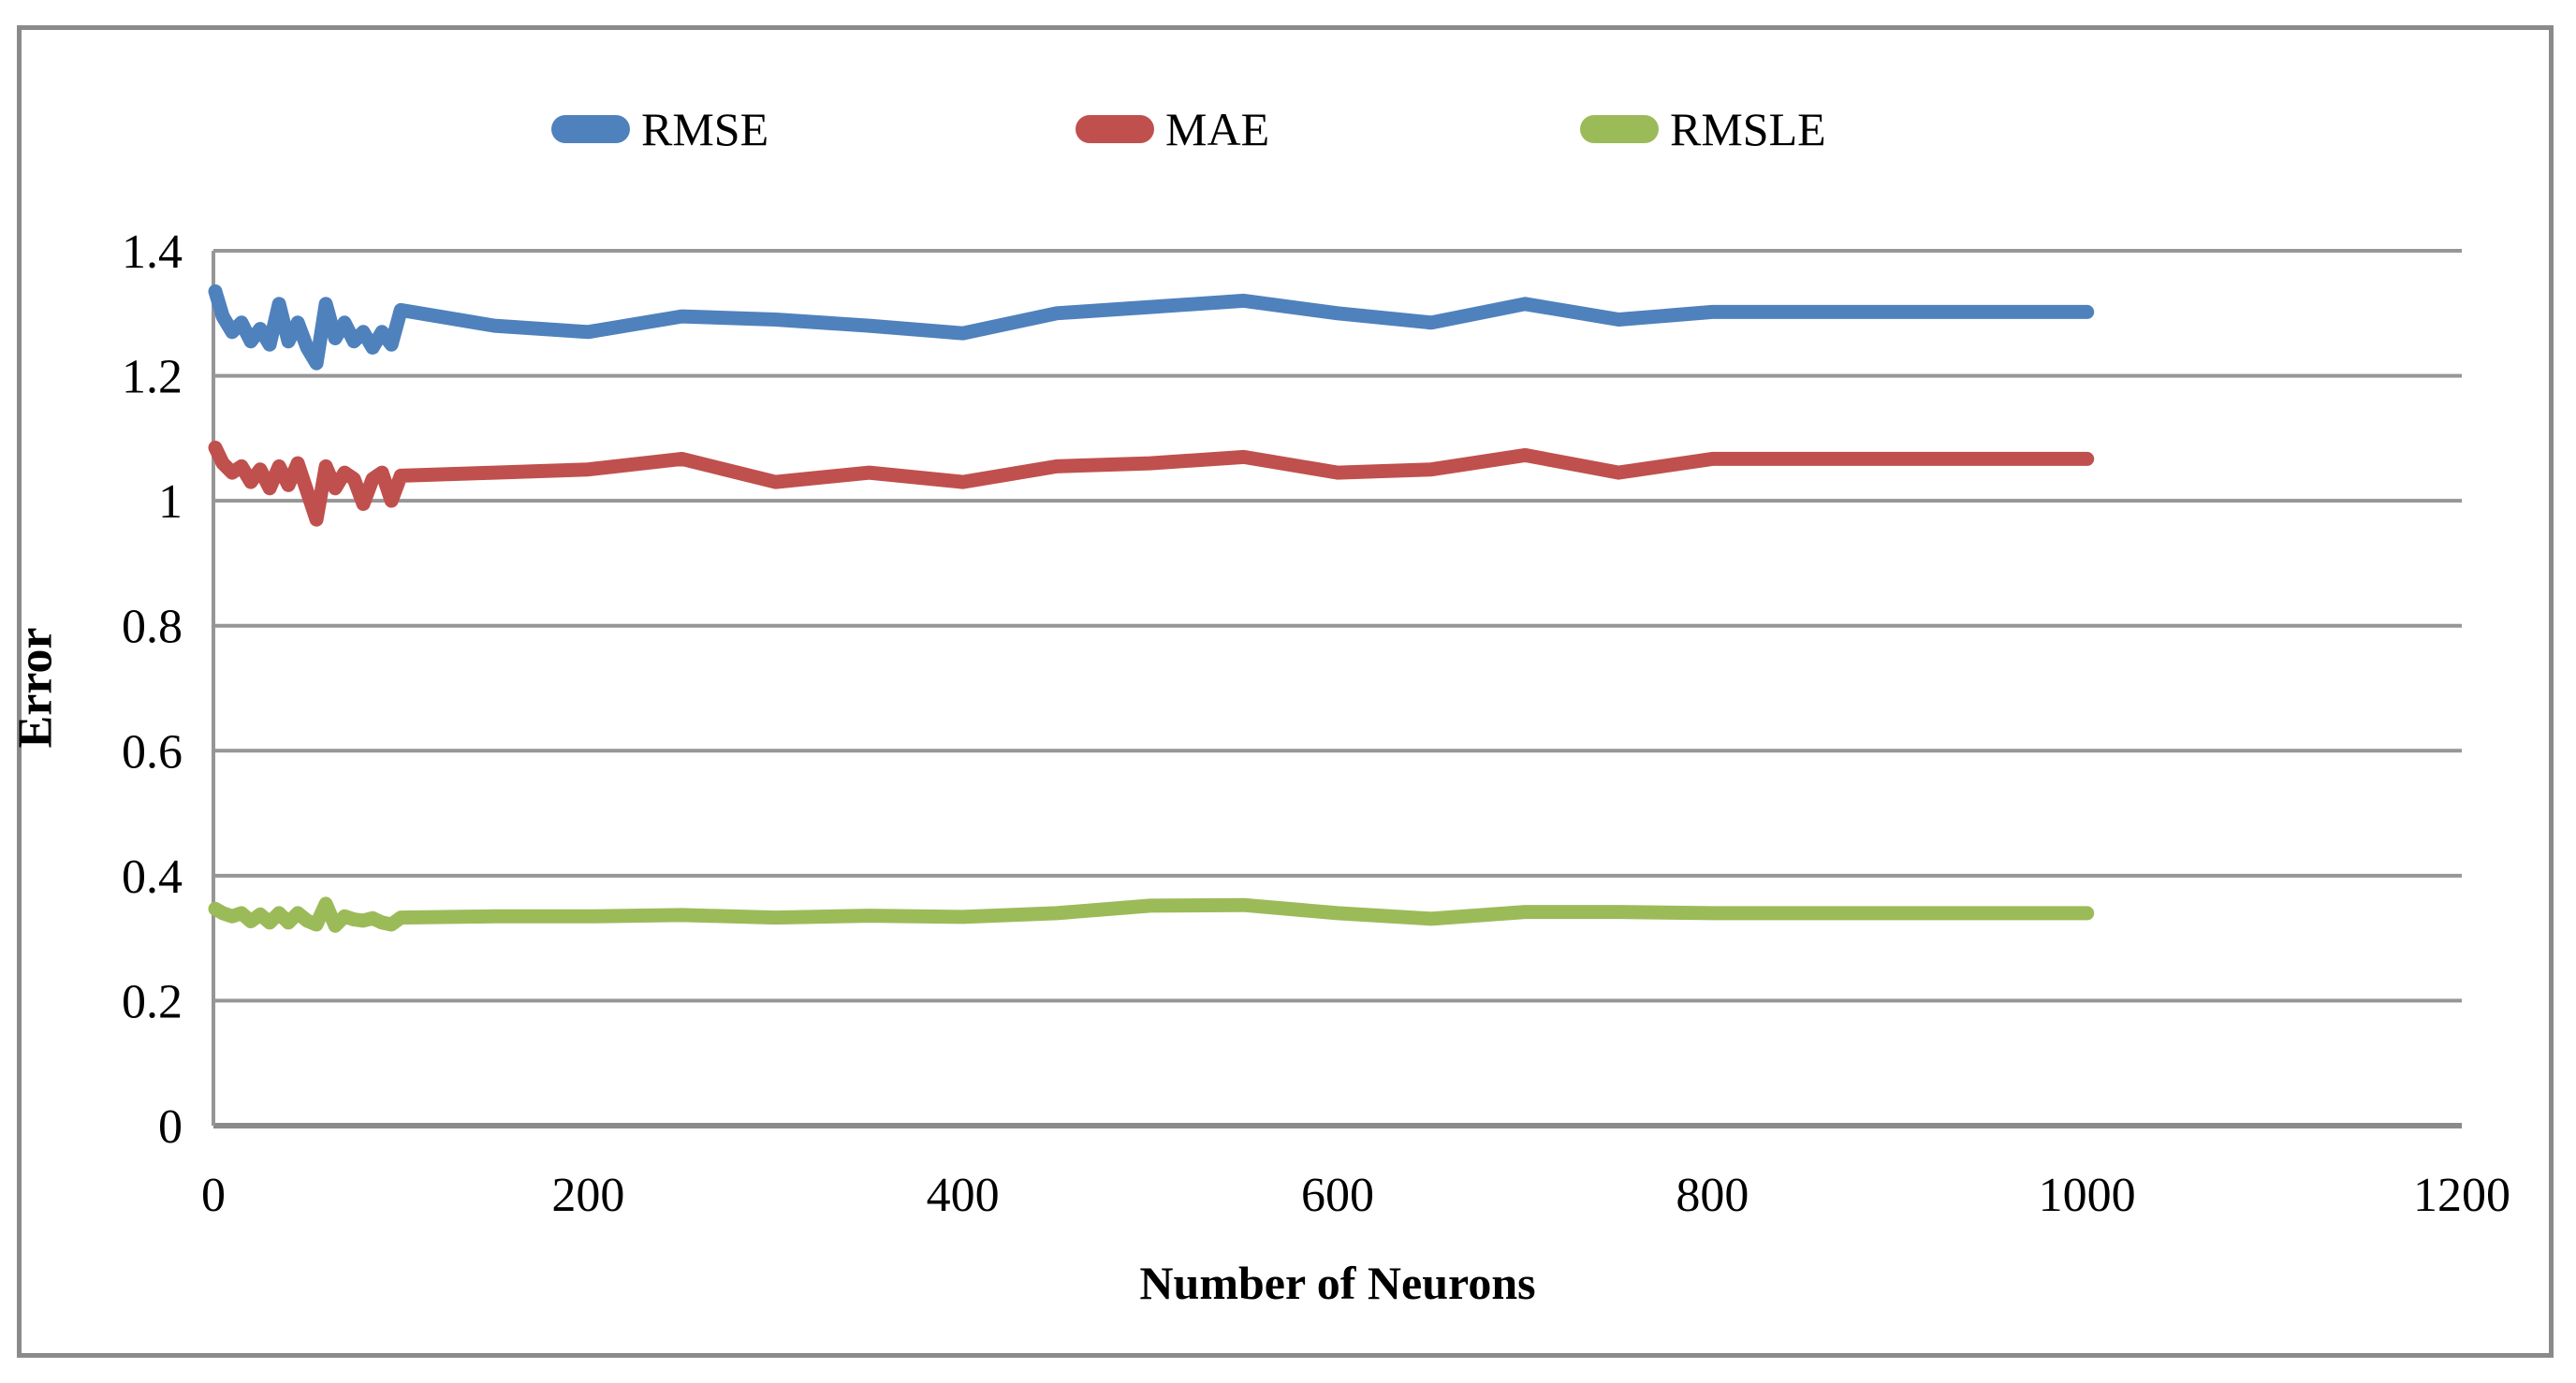 The width and height of the screenshot is (2576, 1383). What do you see at coordinates (35, 688) in the screenshot?
I see `y-axis-title: Error` at bounding box center [35, 688].